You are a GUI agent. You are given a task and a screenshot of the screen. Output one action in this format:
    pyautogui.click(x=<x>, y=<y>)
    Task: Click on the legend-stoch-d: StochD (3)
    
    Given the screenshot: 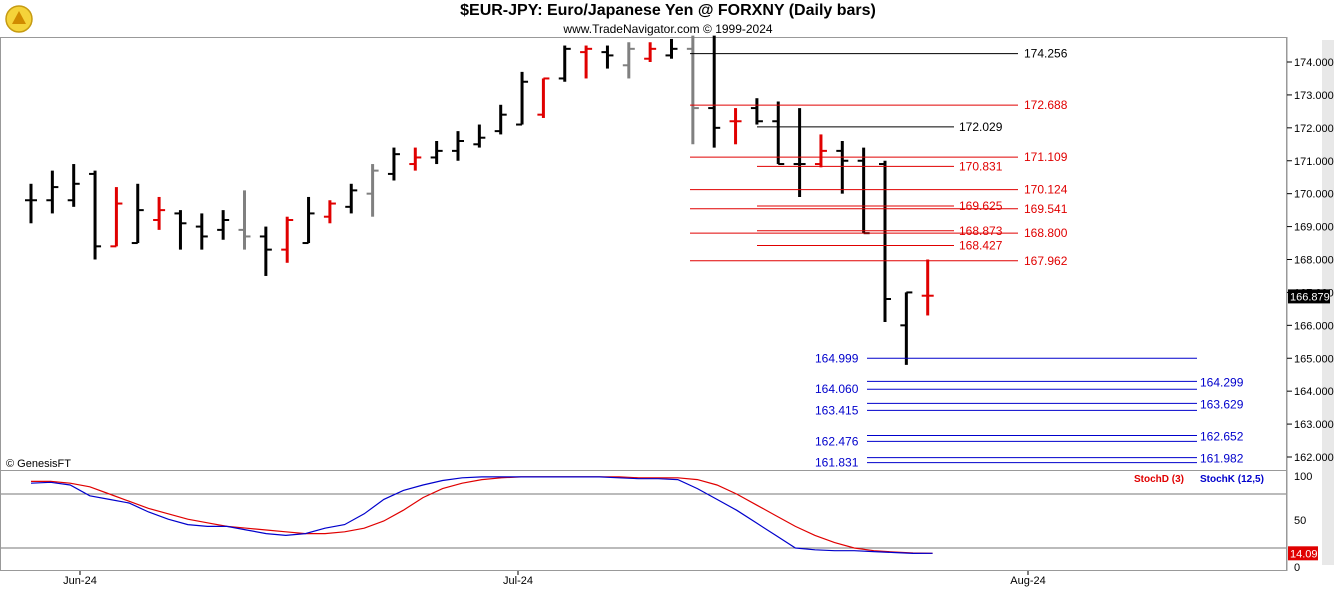 What is the action you would take?
    pyautogui.click(x=1159, y=479)
    